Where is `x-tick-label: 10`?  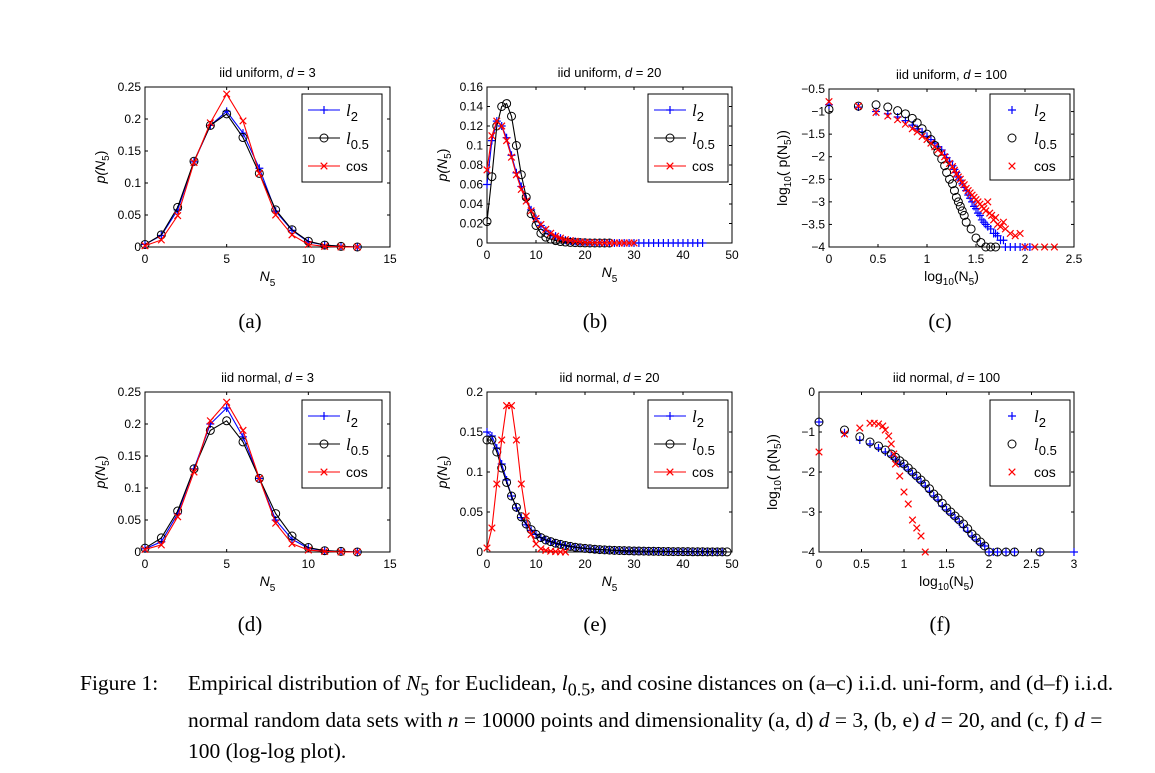
x-tick-label: 10 is located at coordinates (536, 255).